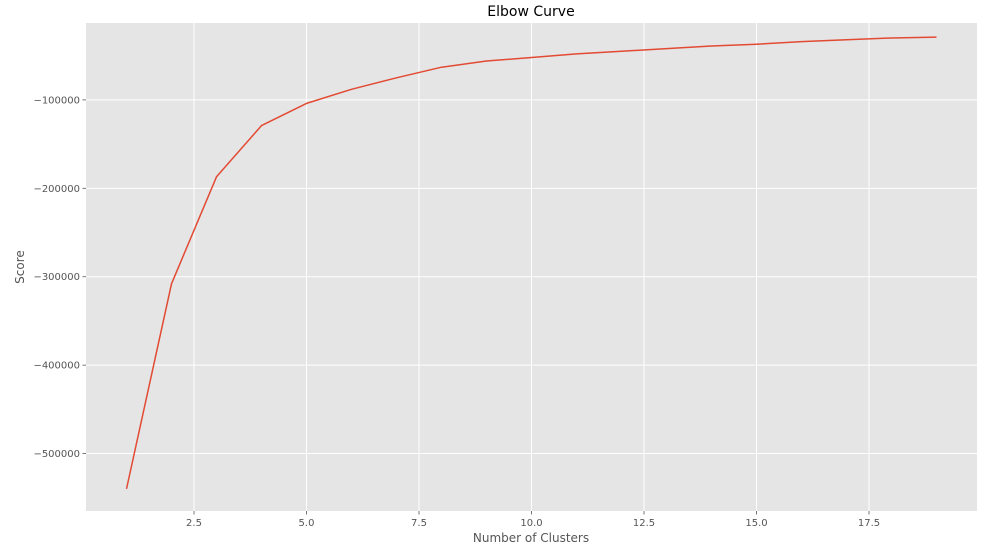 The image size is (1000, 557). I want to click on y-axis-ticks: −100000 −200000 −300000 −400000 −500000, so click(59, 277).